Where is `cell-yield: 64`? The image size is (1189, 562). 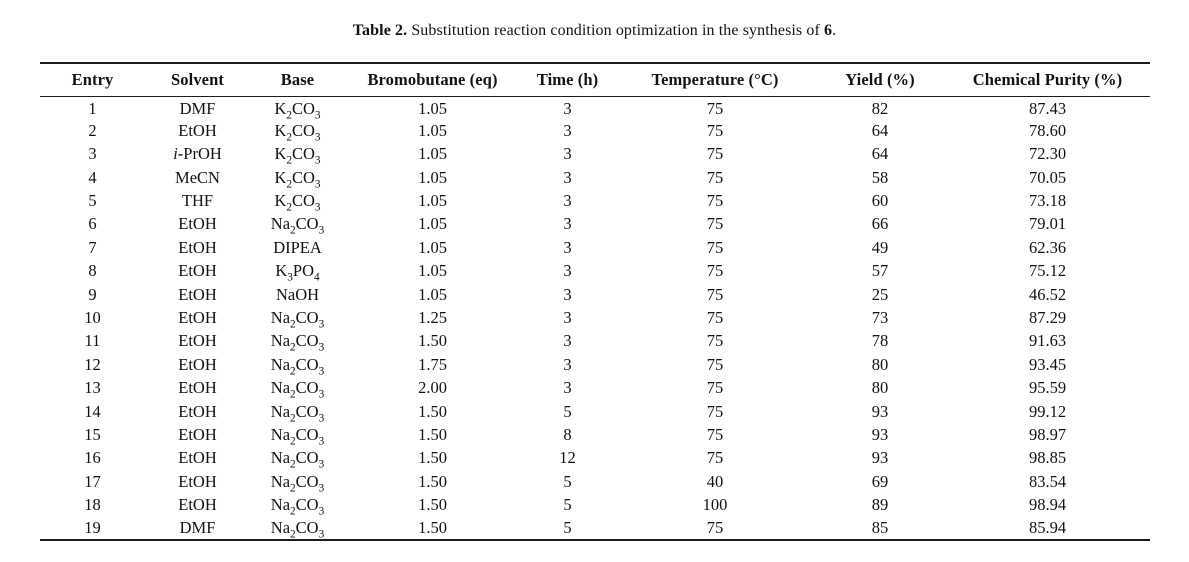
cell-yield: 64 is located at coordinates (880, 130).